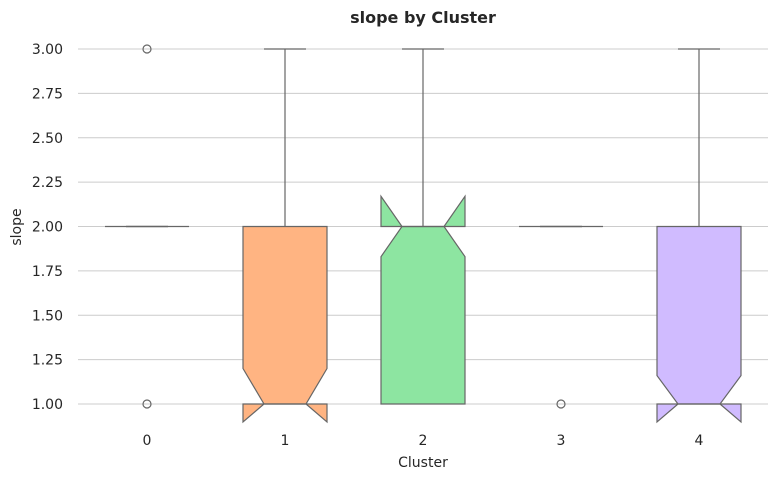 Image resolution: width=780 pixels, height=480 pixels. I want to click on chart-title: slope by Cluster, so click(423, 17).